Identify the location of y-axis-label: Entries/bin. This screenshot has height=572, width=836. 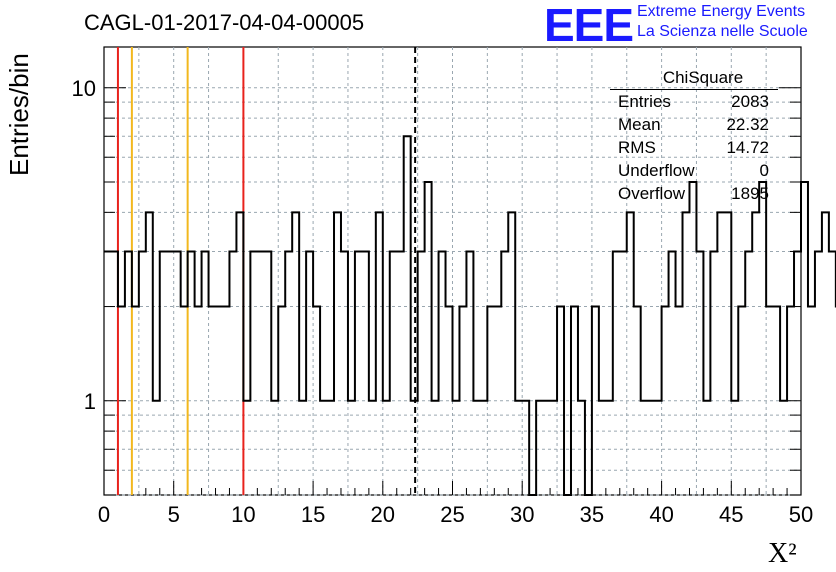
(19, 114).